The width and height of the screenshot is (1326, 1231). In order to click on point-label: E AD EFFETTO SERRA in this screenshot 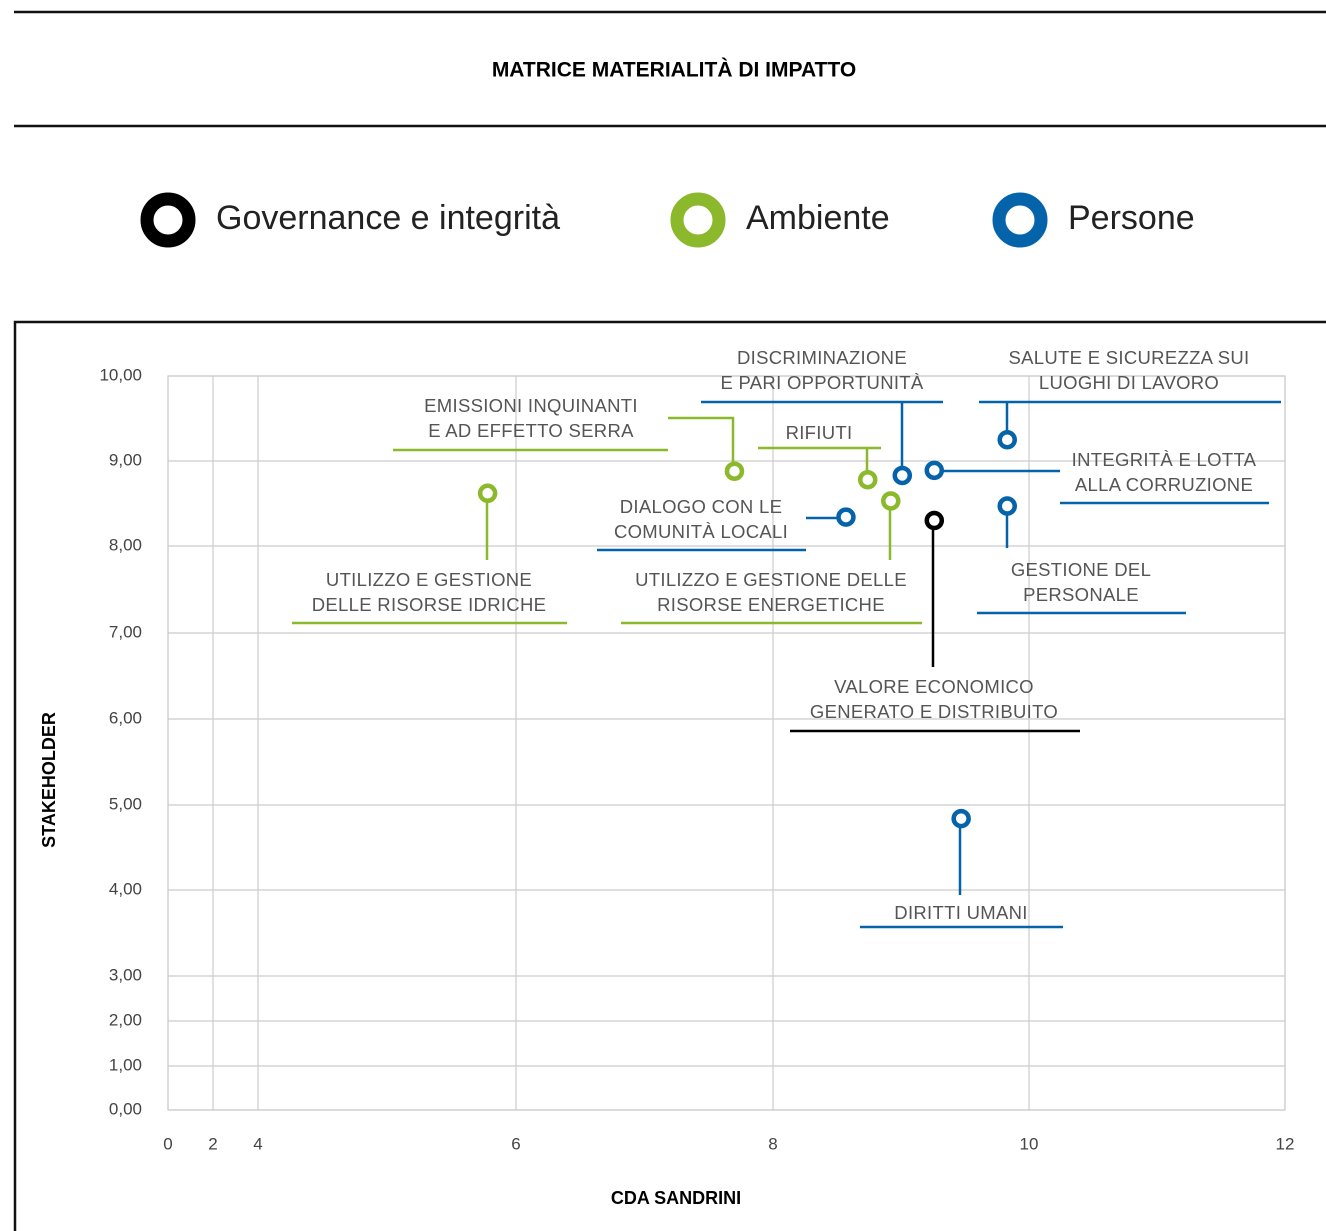, I will do `click(531, 430)`.